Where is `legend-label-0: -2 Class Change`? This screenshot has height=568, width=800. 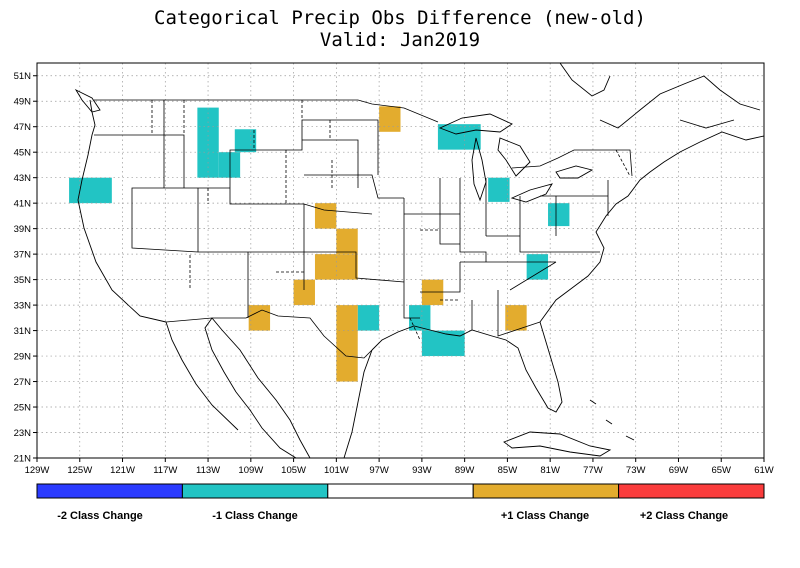 legend-label-0: -2 Class Change is located at coordinates (100, 516).